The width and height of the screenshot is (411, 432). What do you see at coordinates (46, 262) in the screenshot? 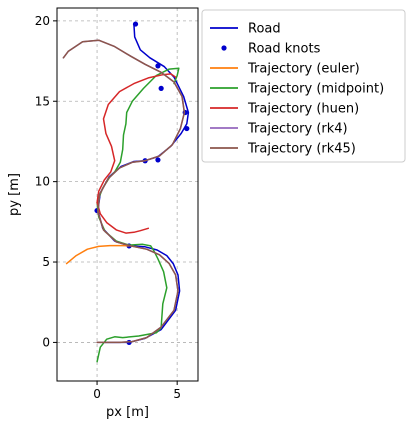
I see `y-tick-label: 5` at bounding box center [46, 262].